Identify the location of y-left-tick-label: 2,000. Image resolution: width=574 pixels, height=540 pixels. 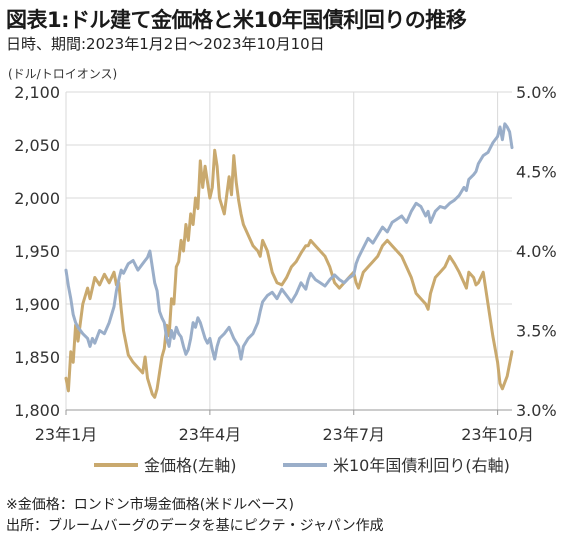
(37, 198).